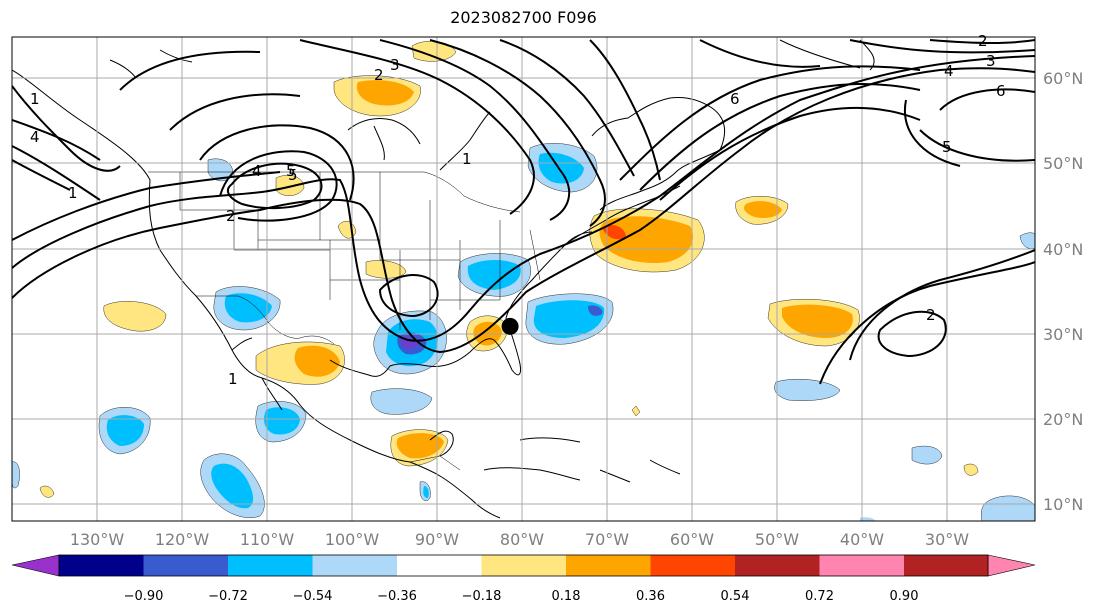 The width and height of the screenshot is (1105, 615). Describe the element at coordinates (437, 539) in the screenshot. I see `lon-label: 90°W` at that location.